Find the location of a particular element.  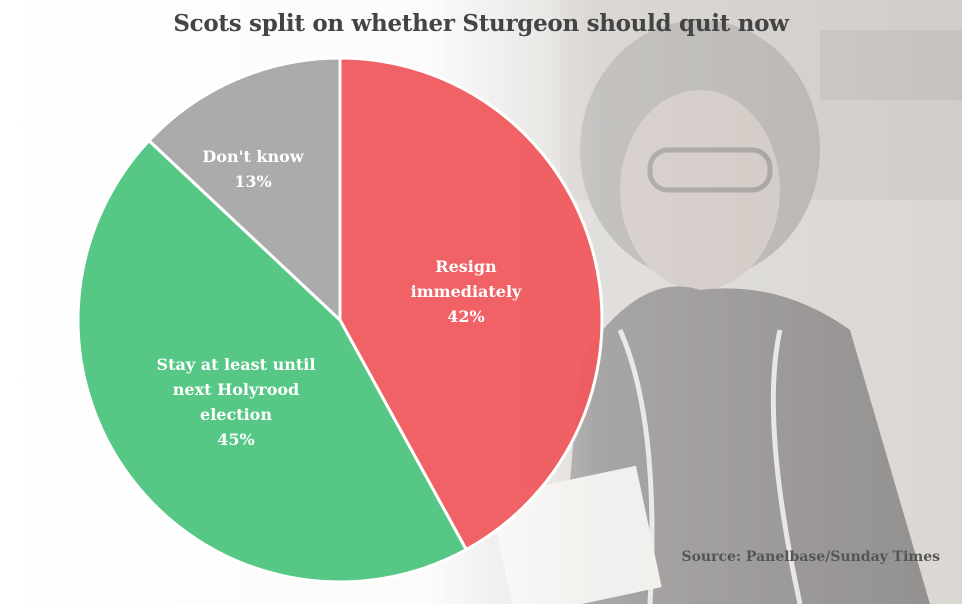

slice-category-label: immediately is located at coordinates (466, 291).